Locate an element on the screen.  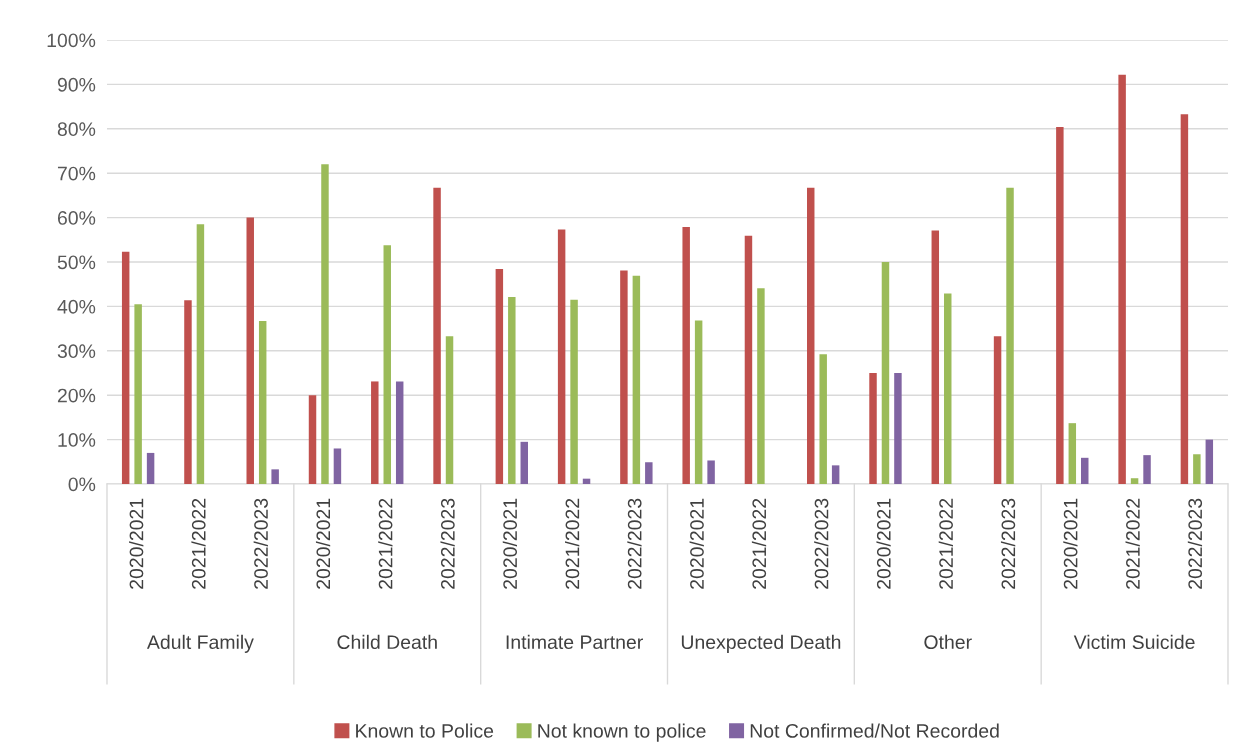
y-tick-label: 10% is located at coordinates (77, 440).